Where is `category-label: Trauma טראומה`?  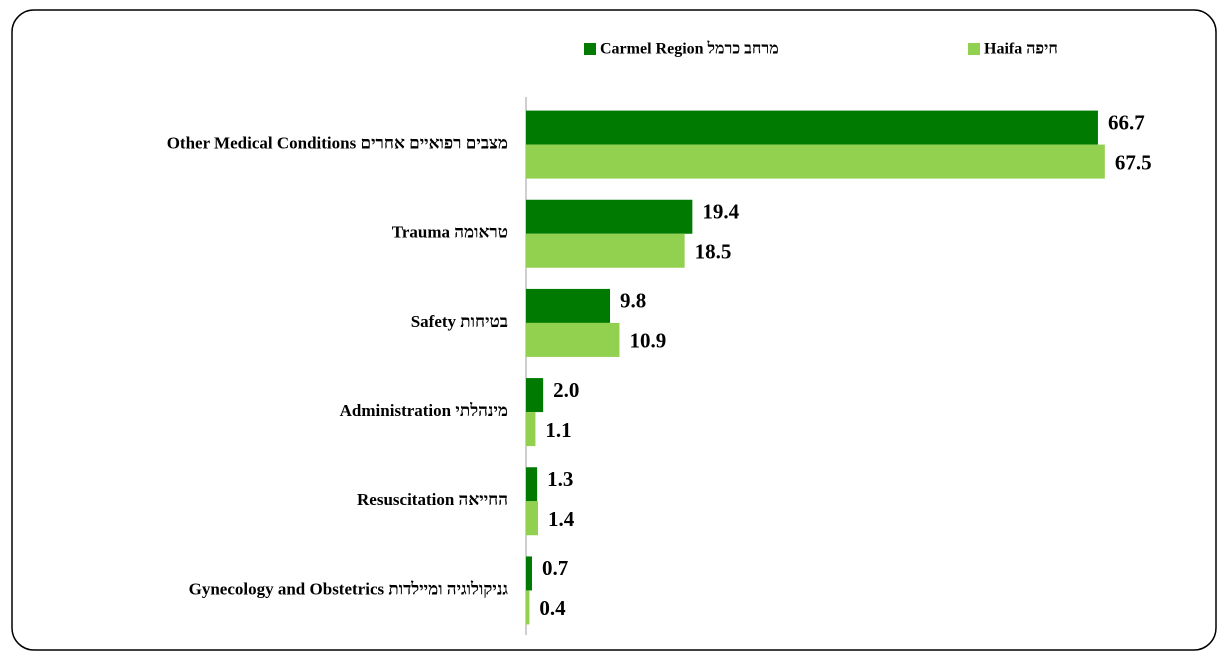 category-label: Trauma טראומה is located at coordinates (450, 232).